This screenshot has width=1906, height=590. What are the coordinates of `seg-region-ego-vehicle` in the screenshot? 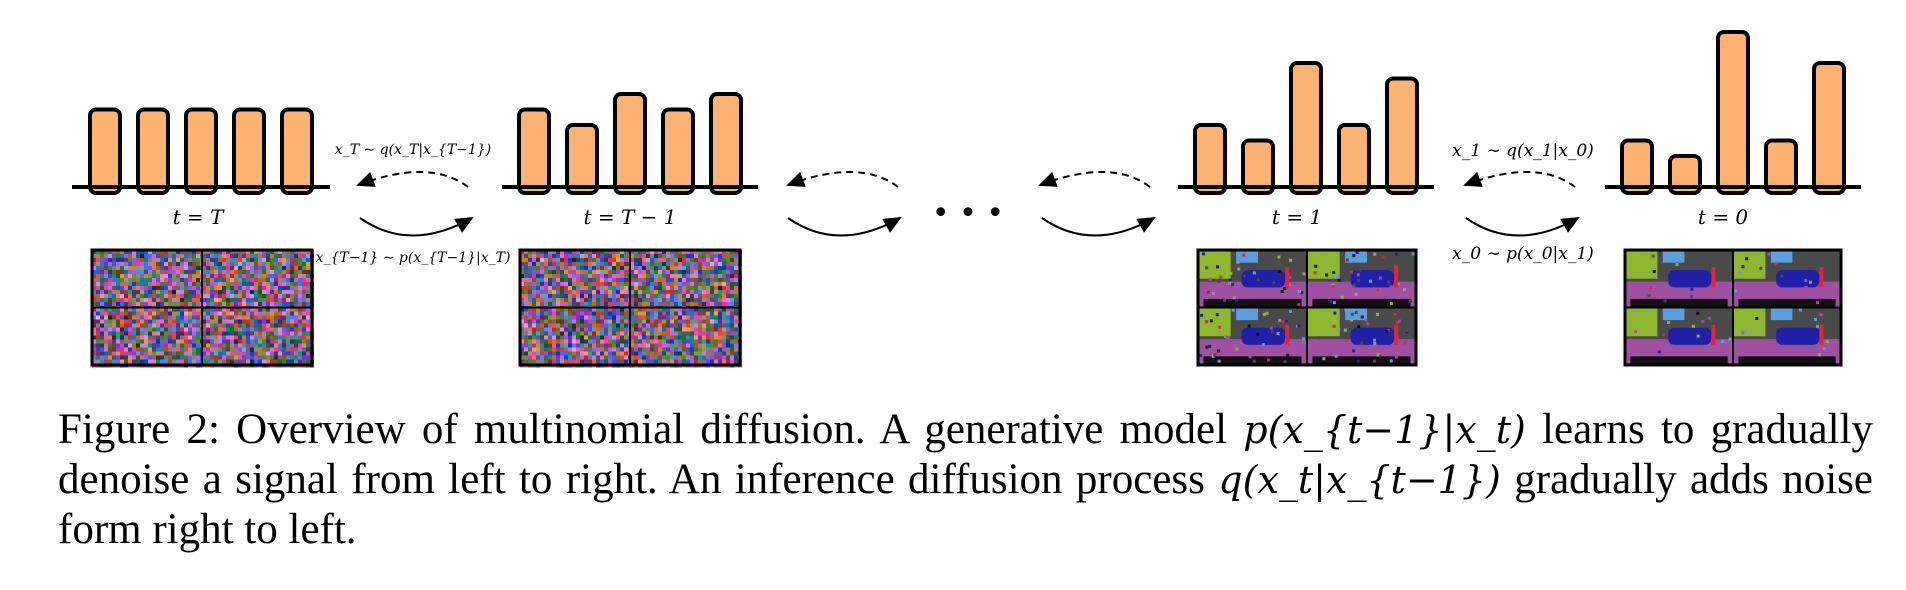 It's located at (1252, 303).